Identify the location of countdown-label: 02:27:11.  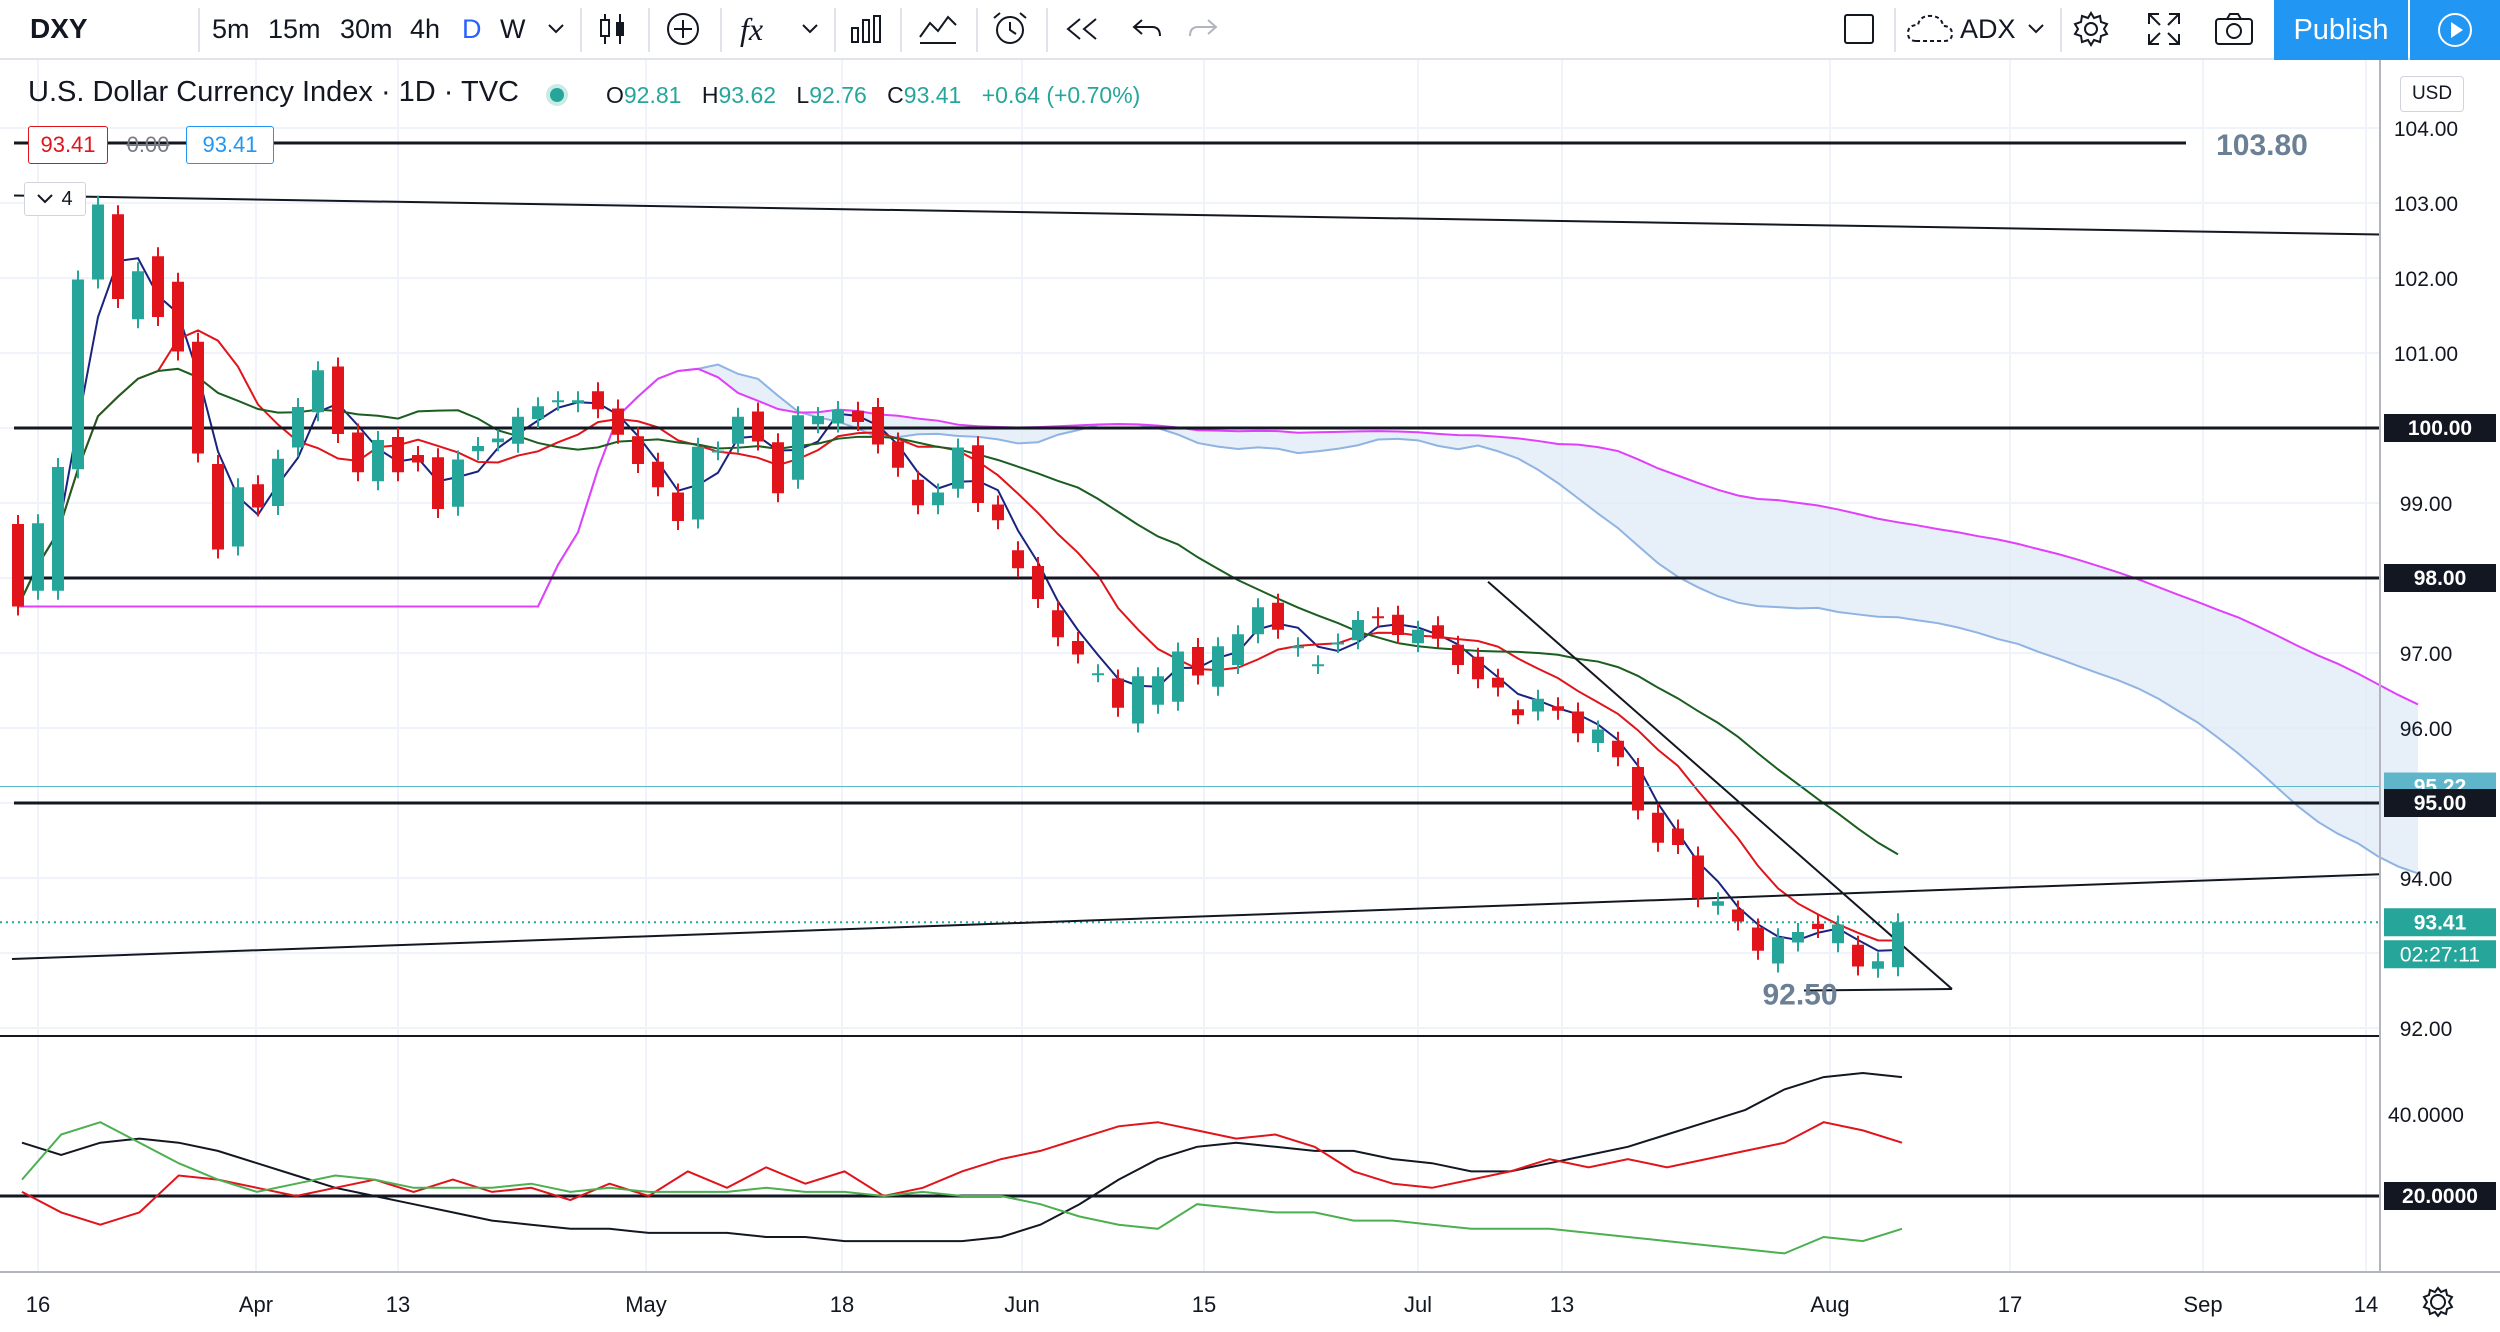
(2440, 954).